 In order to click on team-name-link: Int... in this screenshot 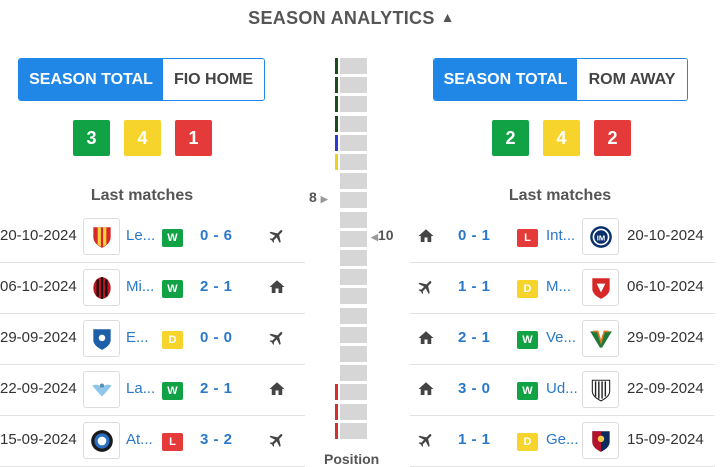, I will do `click(561, 235)`.